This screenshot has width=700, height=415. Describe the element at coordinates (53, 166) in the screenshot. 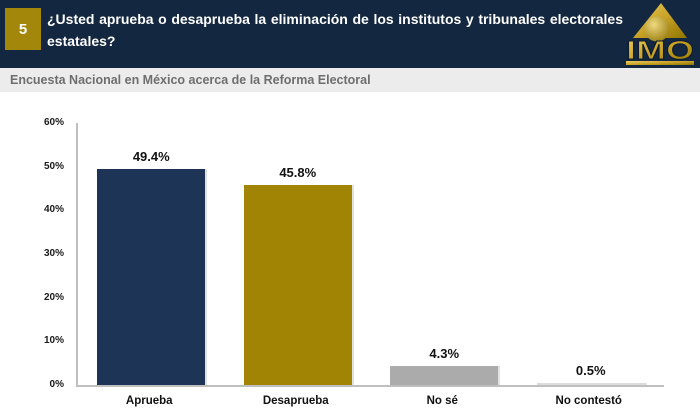

I see `y-tick-label-50-: 50%` at that location.